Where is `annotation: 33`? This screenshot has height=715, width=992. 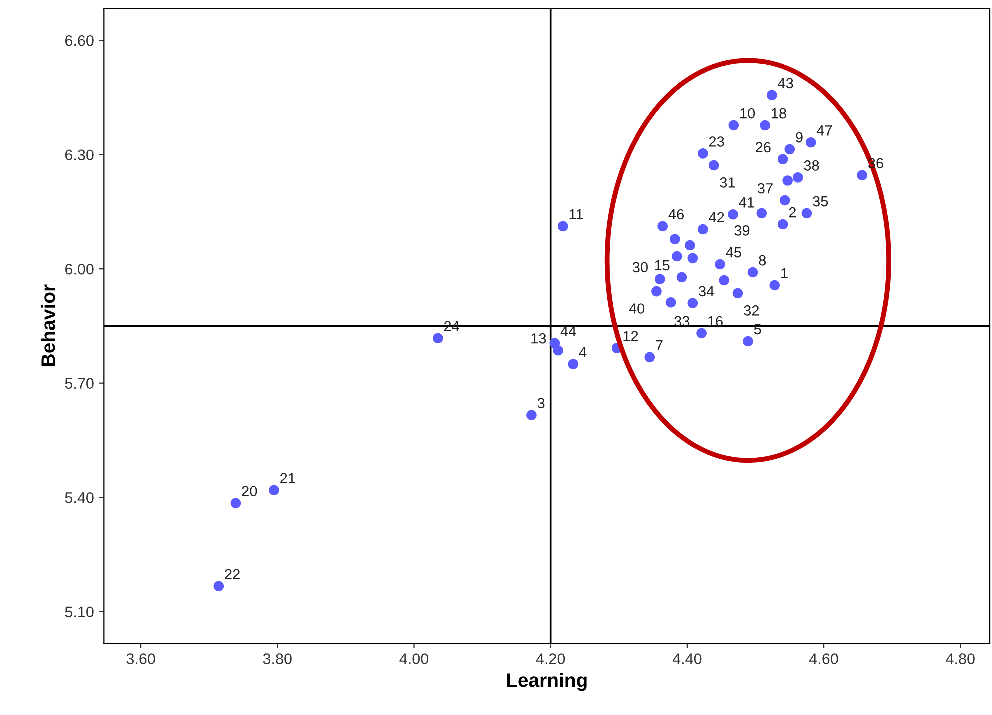
annotation: 33 is located at coordinates (682, 321).